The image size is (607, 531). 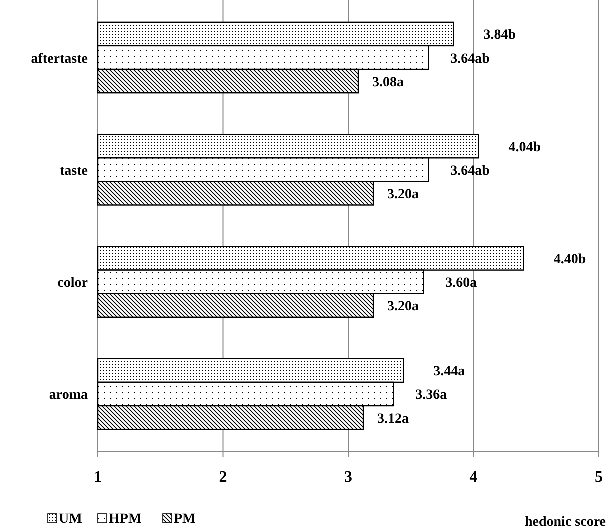 I want to click on data-label: 3.84b, so click(x=500, y=36).